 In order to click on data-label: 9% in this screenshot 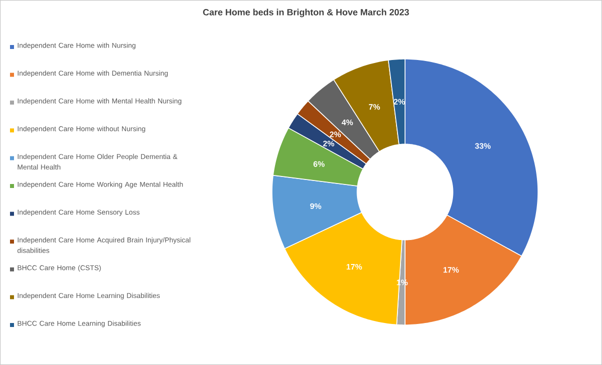, I will do `click(316, 206)`.